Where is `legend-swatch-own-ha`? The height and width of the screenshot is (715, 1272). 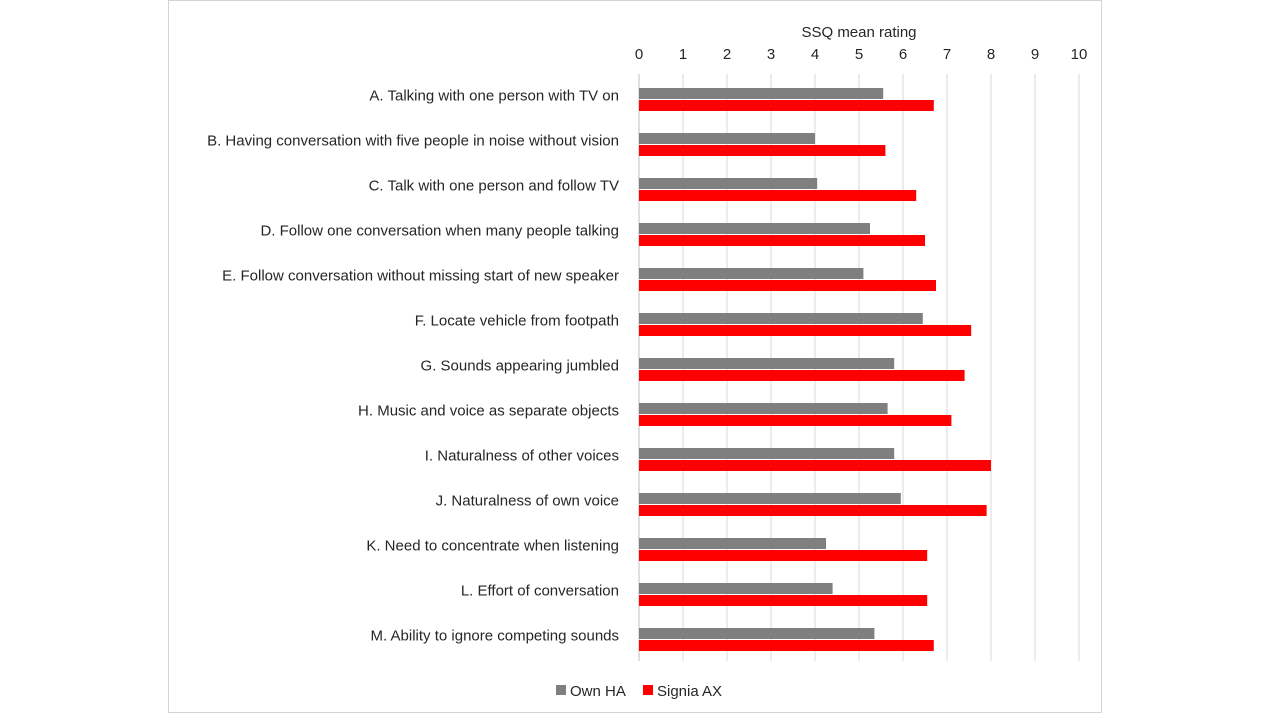
legend-swatch-own-ha is located at coordinates (561, 690).